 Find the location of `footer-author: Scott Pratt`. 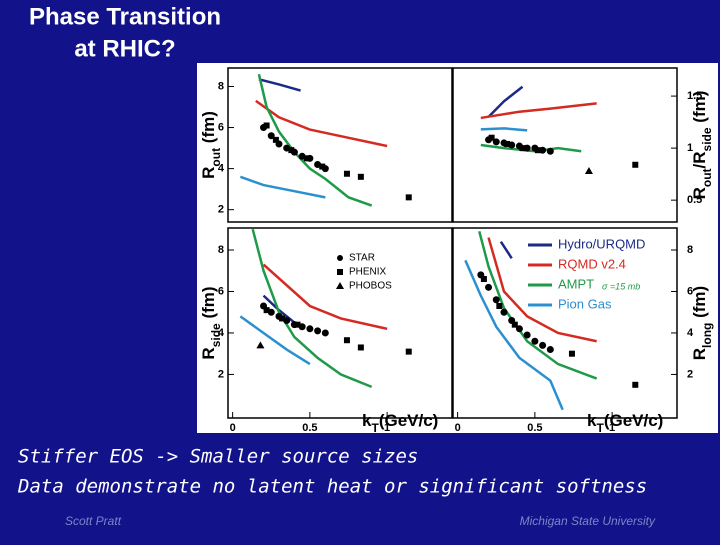

footer-author: Scott Pratt is located at coordinates (93, 521).